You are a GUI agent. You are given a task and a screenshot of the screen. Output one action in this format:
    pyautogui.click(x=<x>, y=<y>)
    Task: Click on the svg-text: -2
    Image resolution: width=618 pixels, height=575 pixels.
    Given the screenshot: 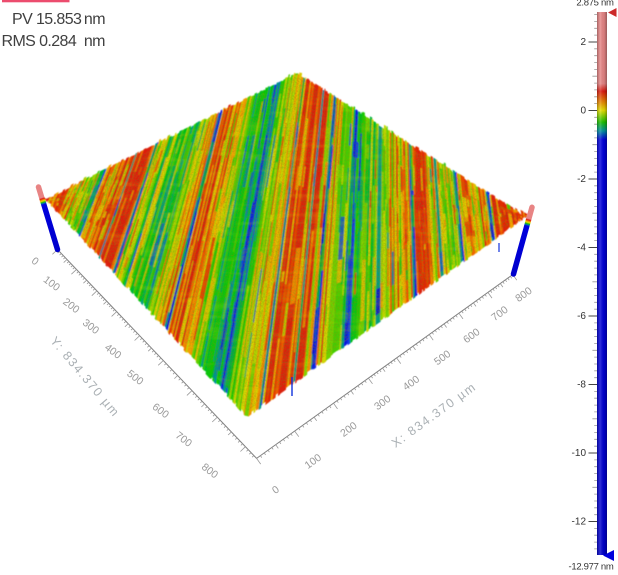 What is the action you would take?
    pyautogui.click(x=581, y=179)
    